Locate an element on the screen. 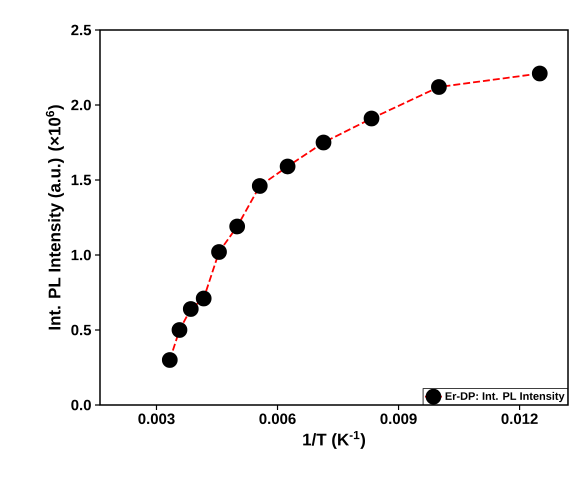  y-tick-label: 0.0 is located at coordinates (81, 405).